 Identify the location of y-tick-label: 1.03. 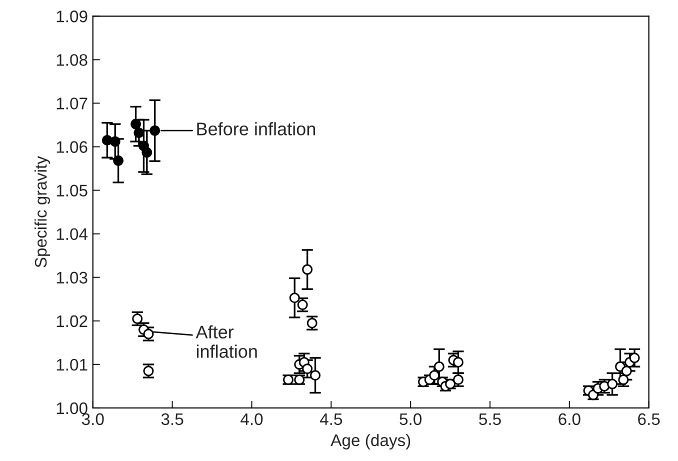
(72, 278).